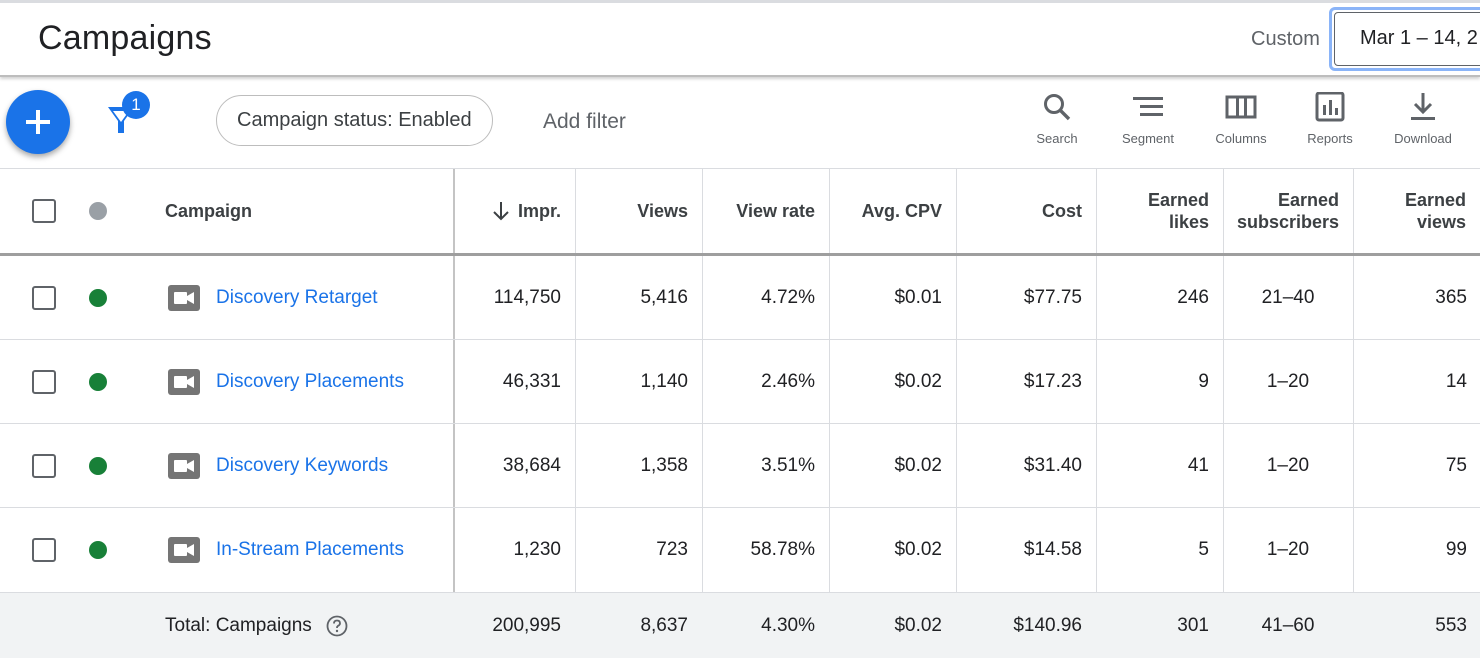 Image resolution: width=1480 pixels, height=658 pixels. I want to click on status-column-icon, so click(98, 211).